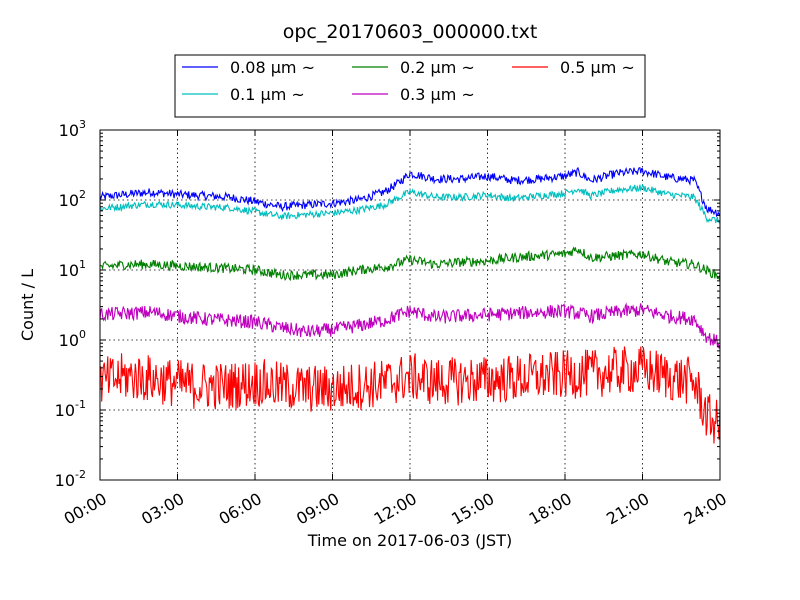  Describe the element at coordinates (272, 67) in the screenshot. I see `legend-label: 0.08 μm ~` at that location.